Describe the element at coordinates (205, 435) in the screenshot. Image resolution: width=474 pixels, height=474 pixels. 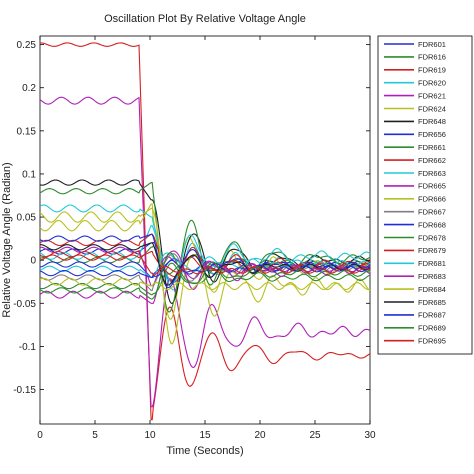
I see `x-tick-label: 15` at that location.